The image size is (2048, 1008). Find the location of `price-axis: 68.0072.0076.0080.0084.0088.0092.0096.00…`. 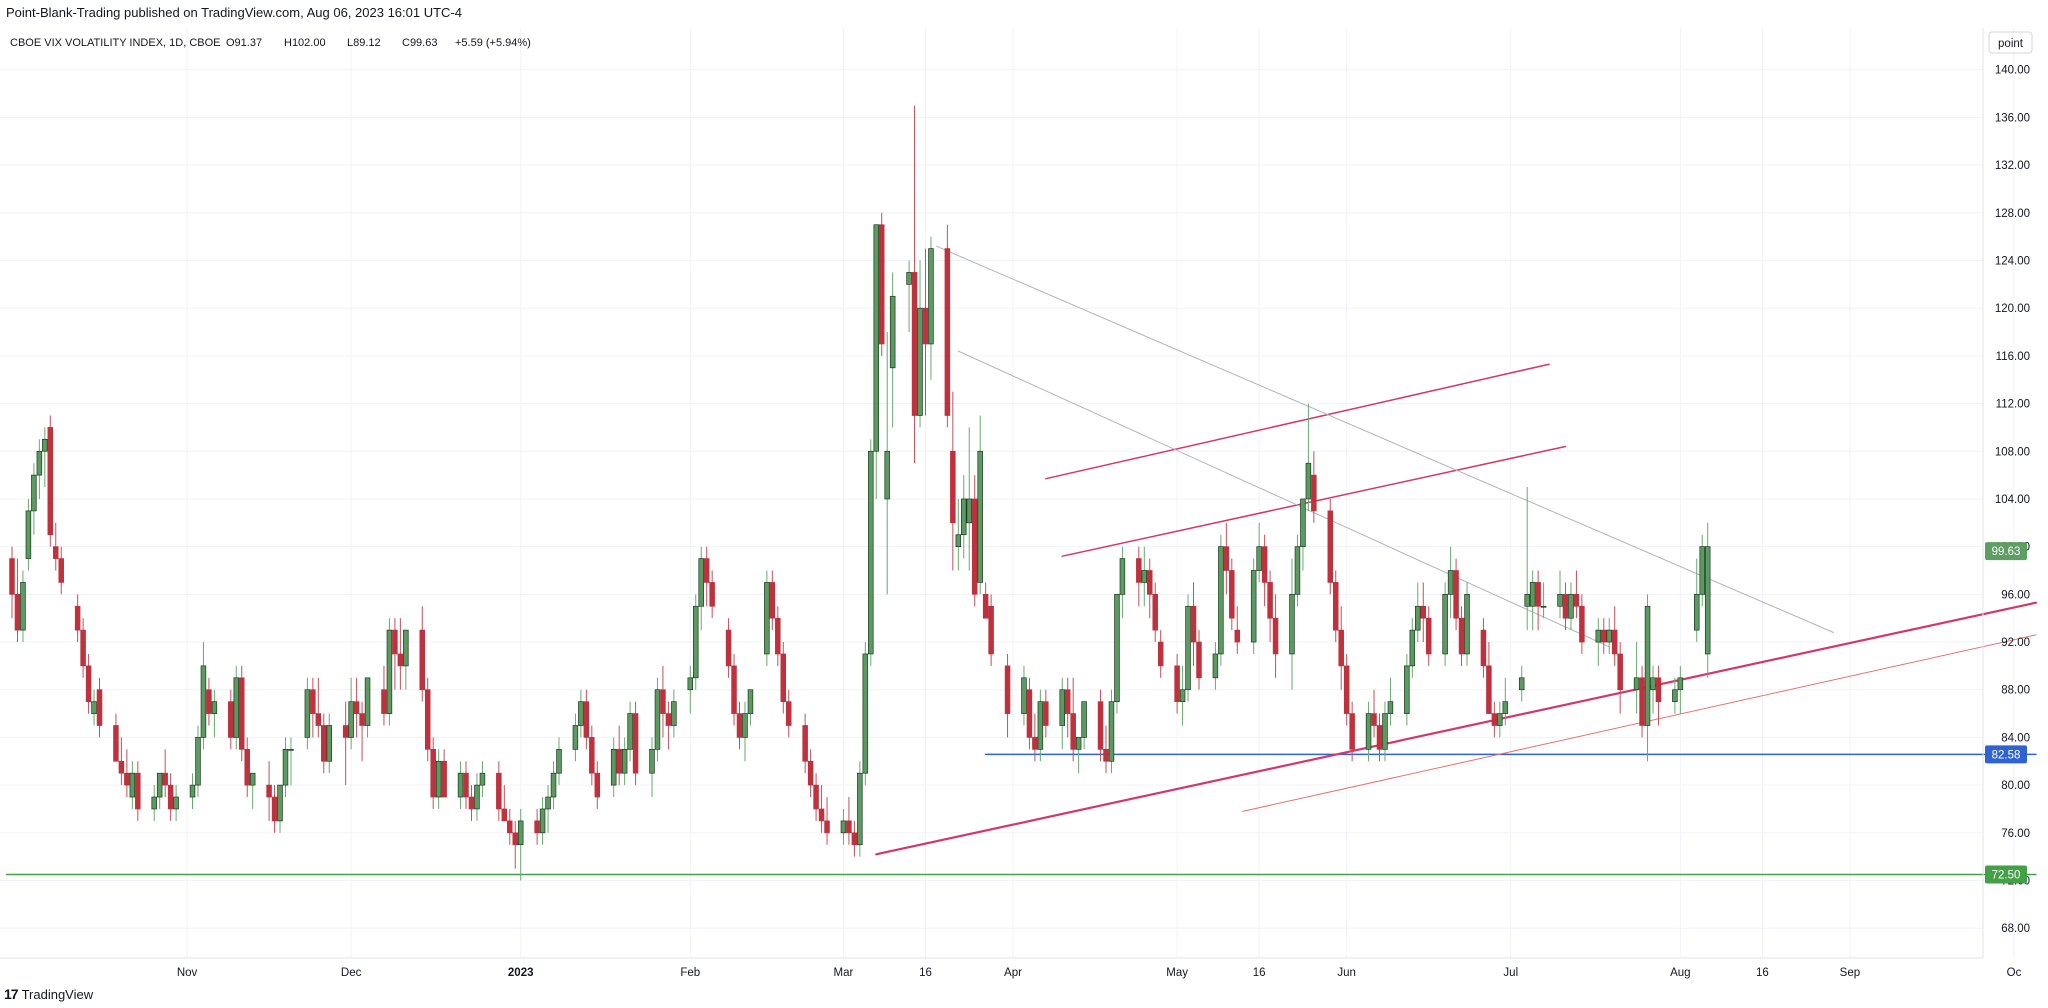

price-axis: 68.0072.0076.0080.0084.0088.0092.0096.00… is located at coordinates (2006, 493).